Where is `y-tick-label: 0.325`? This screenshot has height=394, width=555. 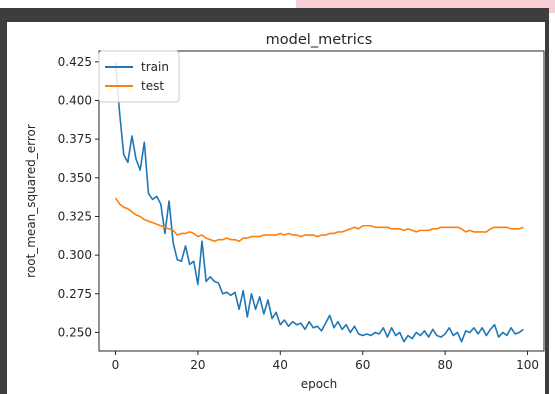
y-tick-label: 0.325 is located at coordinates (75, 216).